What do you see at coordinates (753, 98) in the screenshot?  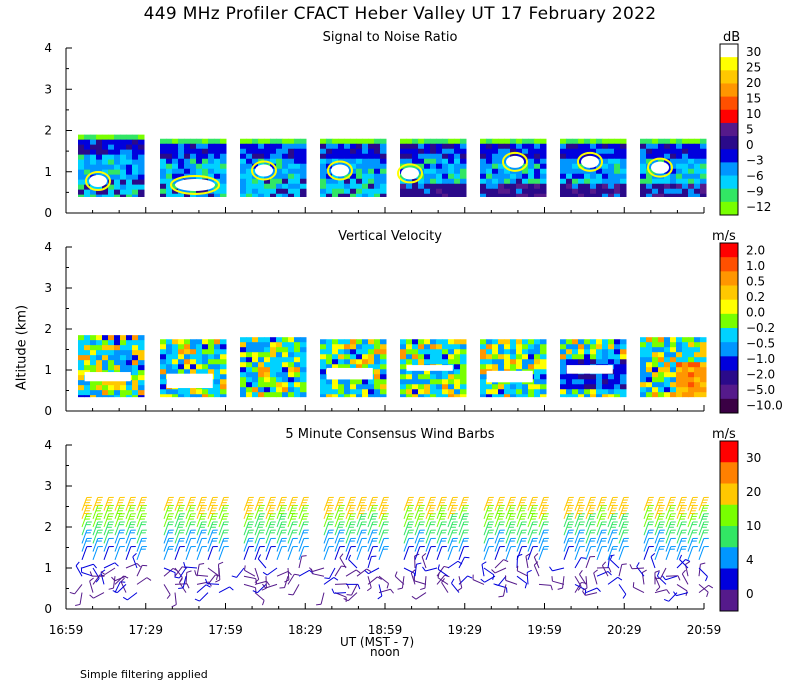 I see `colorbar-label: 15` at bounding box center [753, 98].